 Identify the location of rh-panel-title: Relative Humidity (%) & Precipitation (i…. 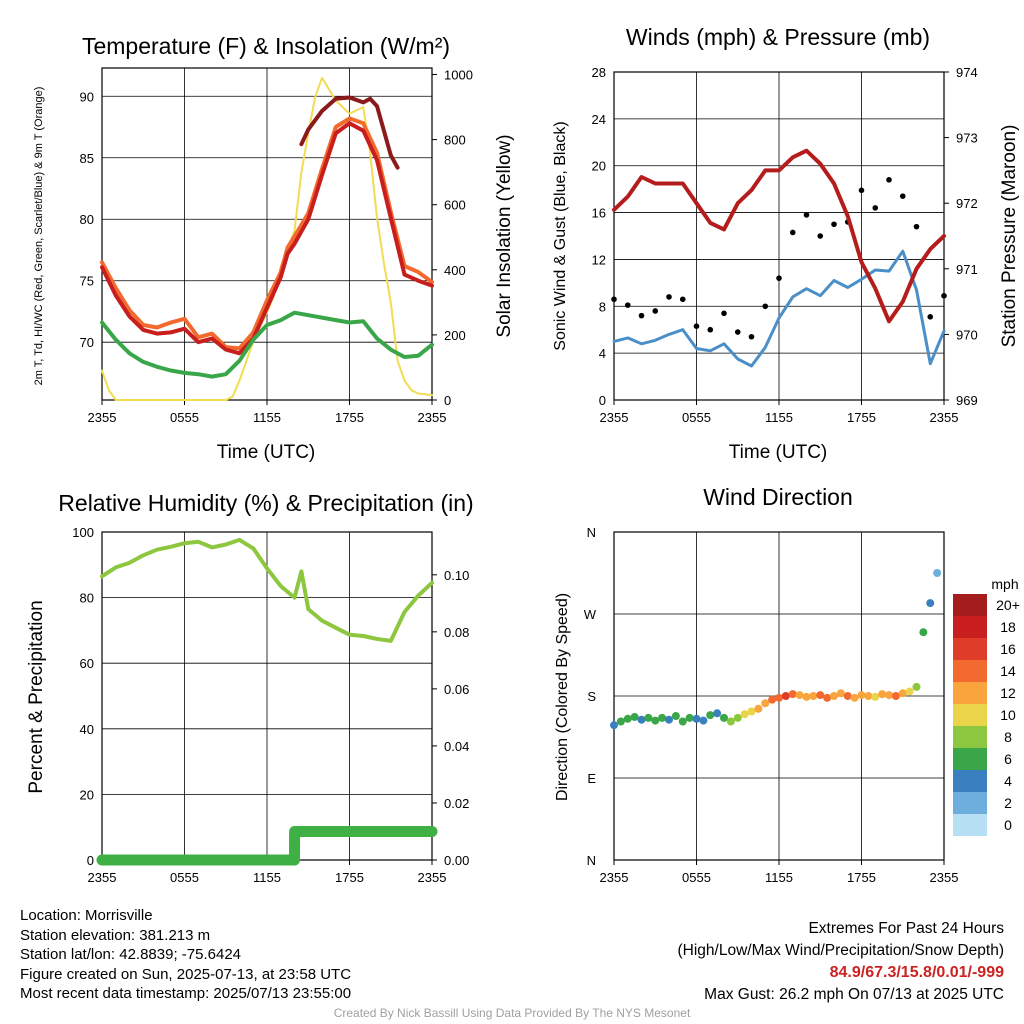
(265, 503).